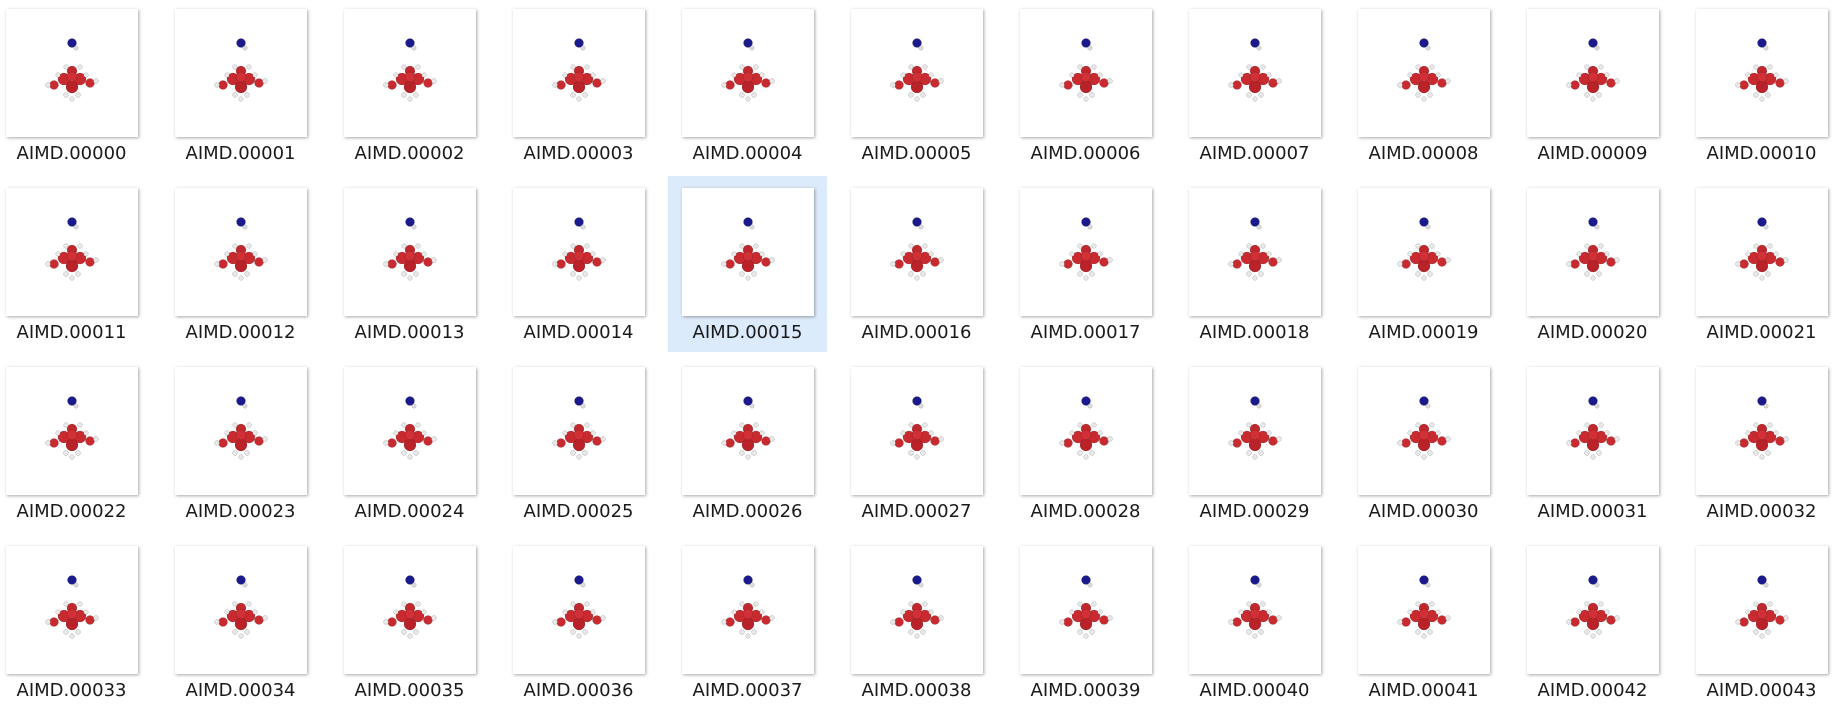 Image resolution: width=1843 pixels, height=720 pixels. Describe the element at coordinates (409, 264) in the screenshot. I see `file-item: AIMD.00013` at that location.